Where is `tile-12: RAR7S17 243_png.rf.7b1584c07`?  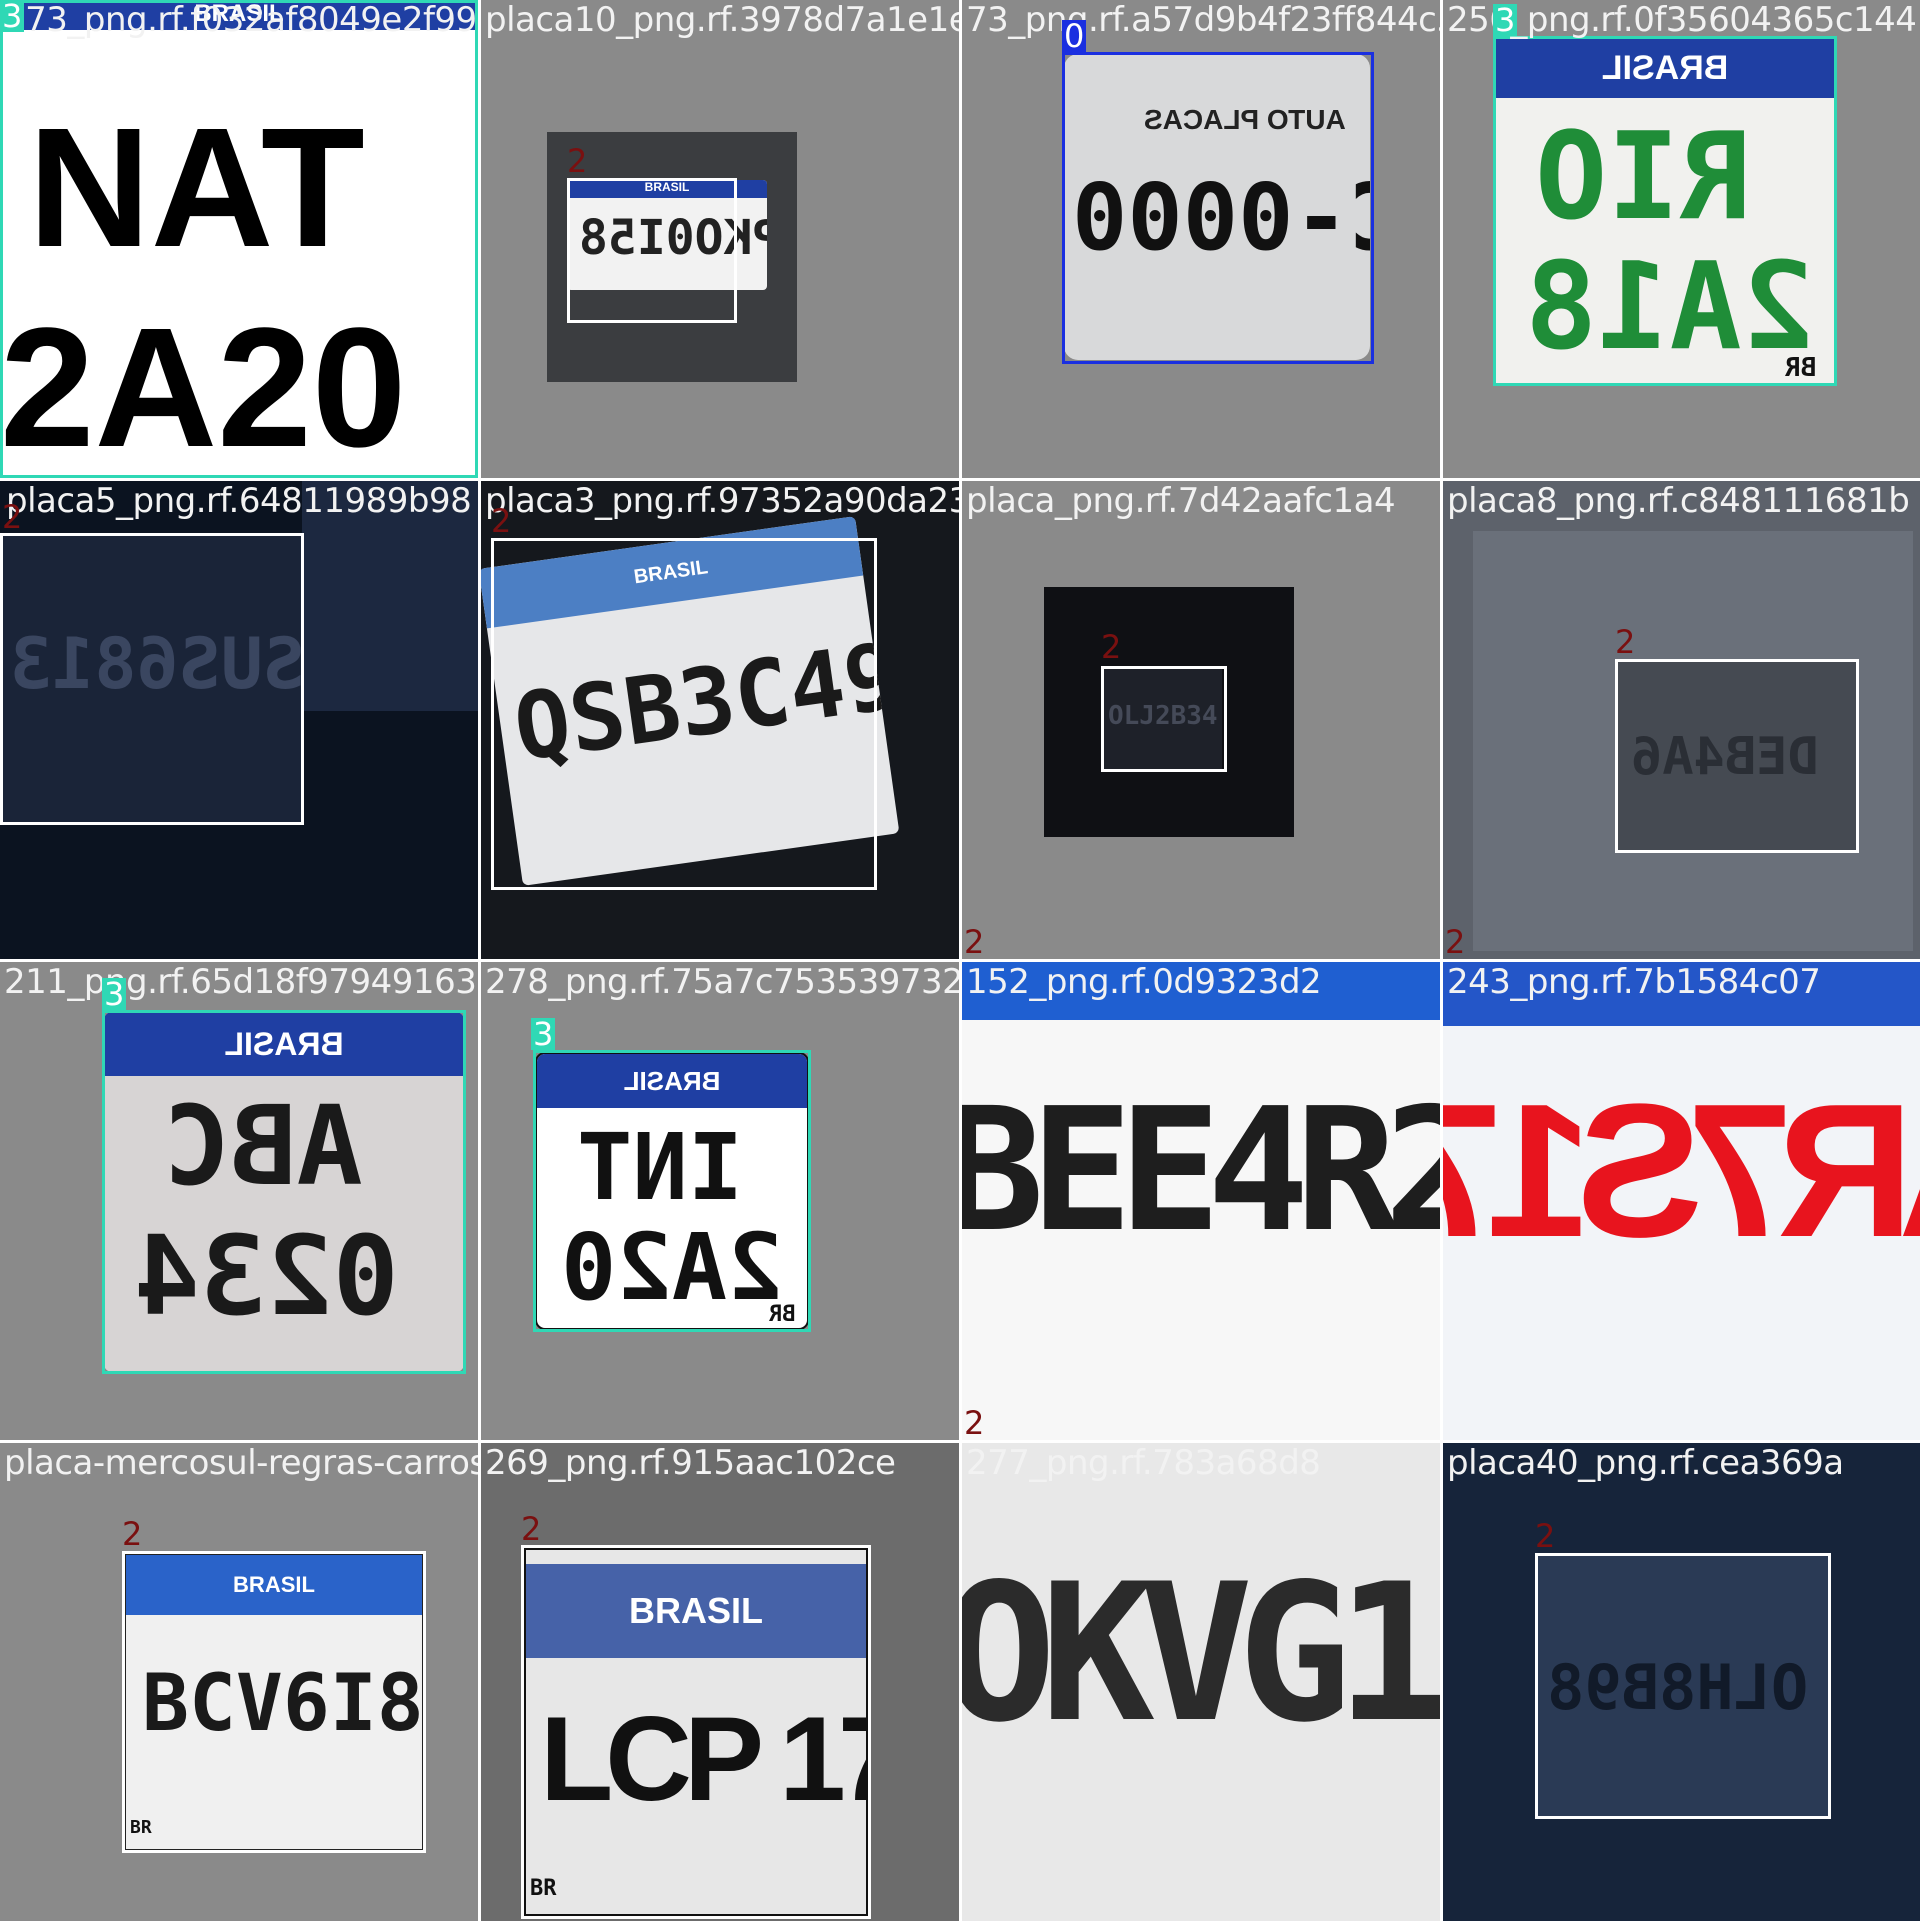 tile-12: RAR7S17 243_png.rf.7b1584c07 is located at coordinates (1681, 1201).